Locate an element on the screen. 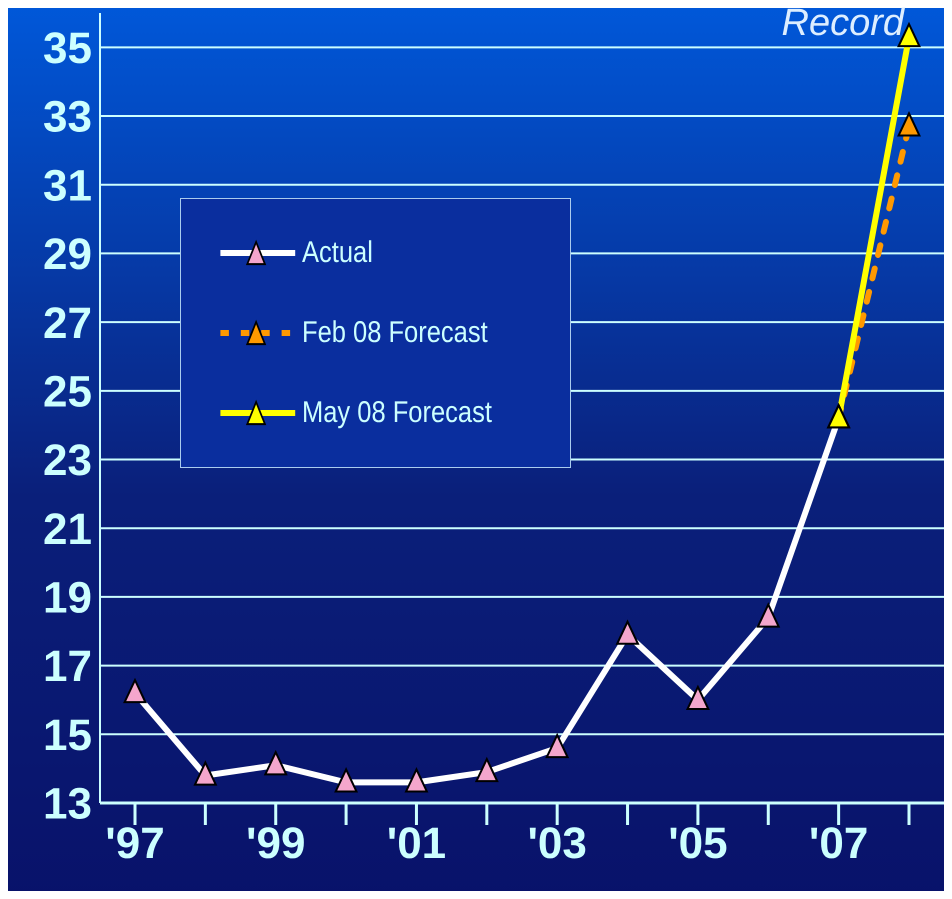 This screenshot has height=899, width=952. annotation: Record is located at coordinates (843, 23).